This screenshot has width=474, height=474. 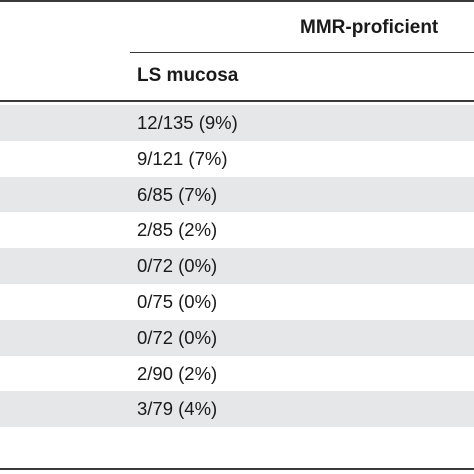 I want to click on table-cell: 3/79 (4%), so click(x=177, y=409).